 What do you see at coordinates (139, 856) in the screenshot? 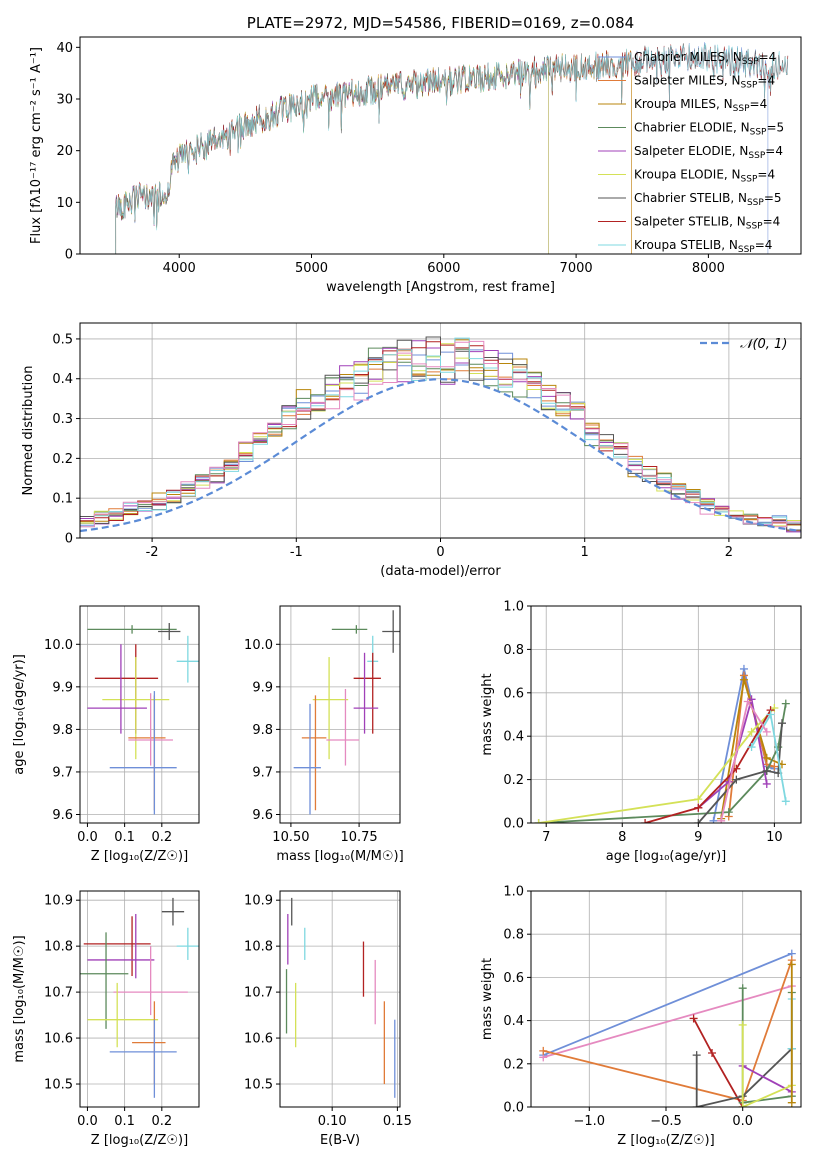
I see `age_vs_Z-xlabel: Z [log₁₀(Z/Z☉)]` at bounding box center [139, 856].